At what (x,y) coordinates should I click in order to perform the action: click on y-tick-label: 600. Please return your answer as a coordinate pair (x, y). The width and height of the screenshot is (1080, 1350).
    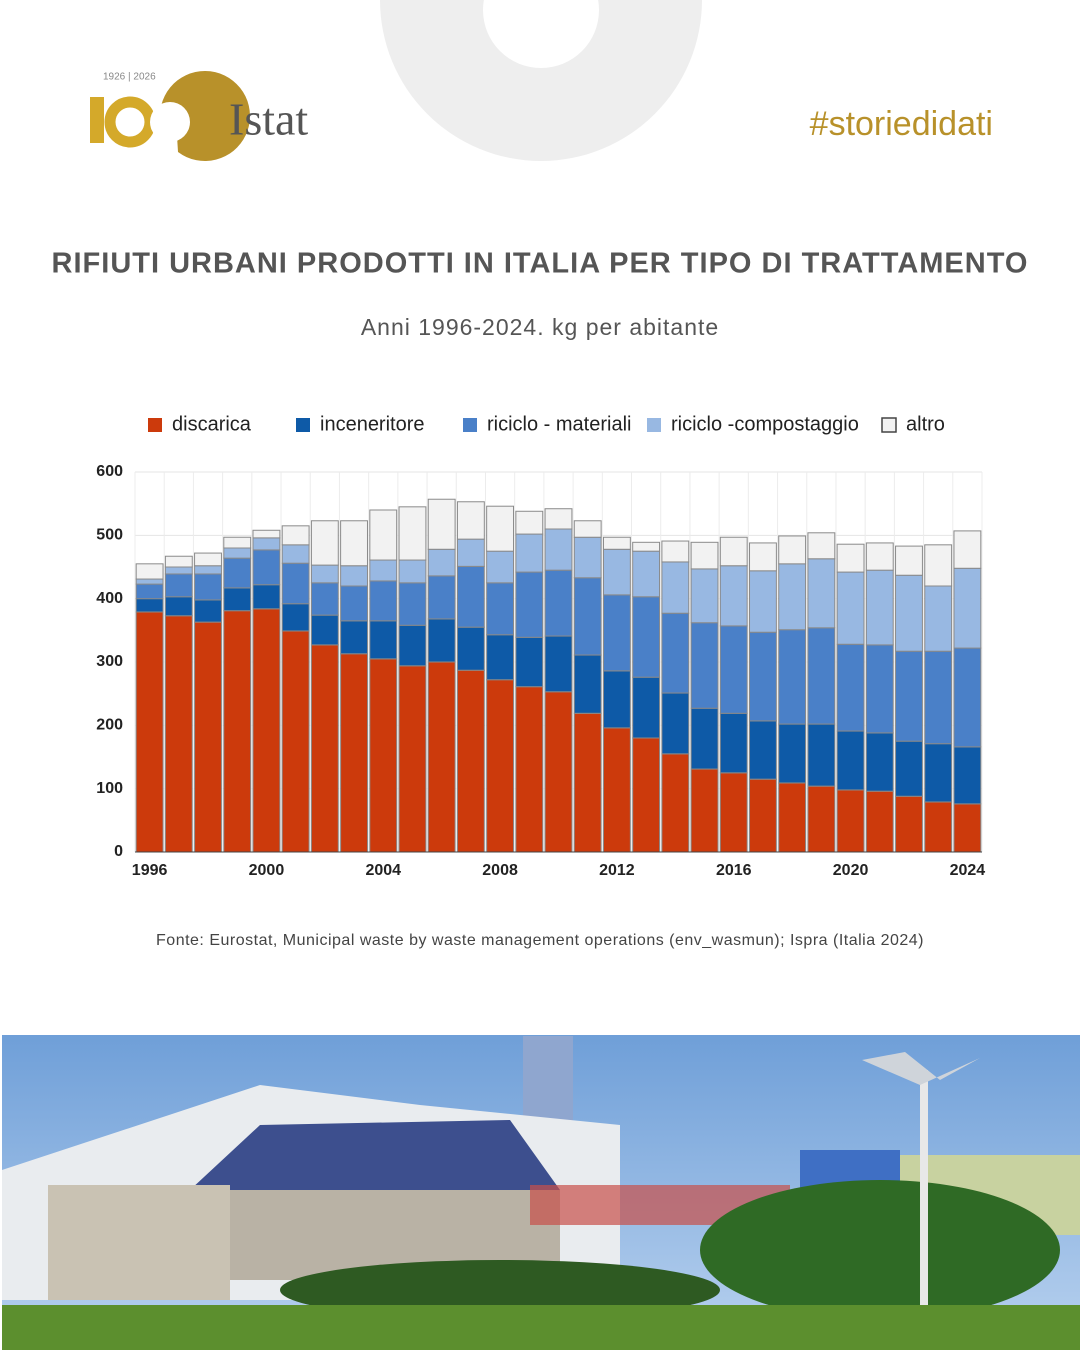
    Looking at the image, I should click on (109, 471).